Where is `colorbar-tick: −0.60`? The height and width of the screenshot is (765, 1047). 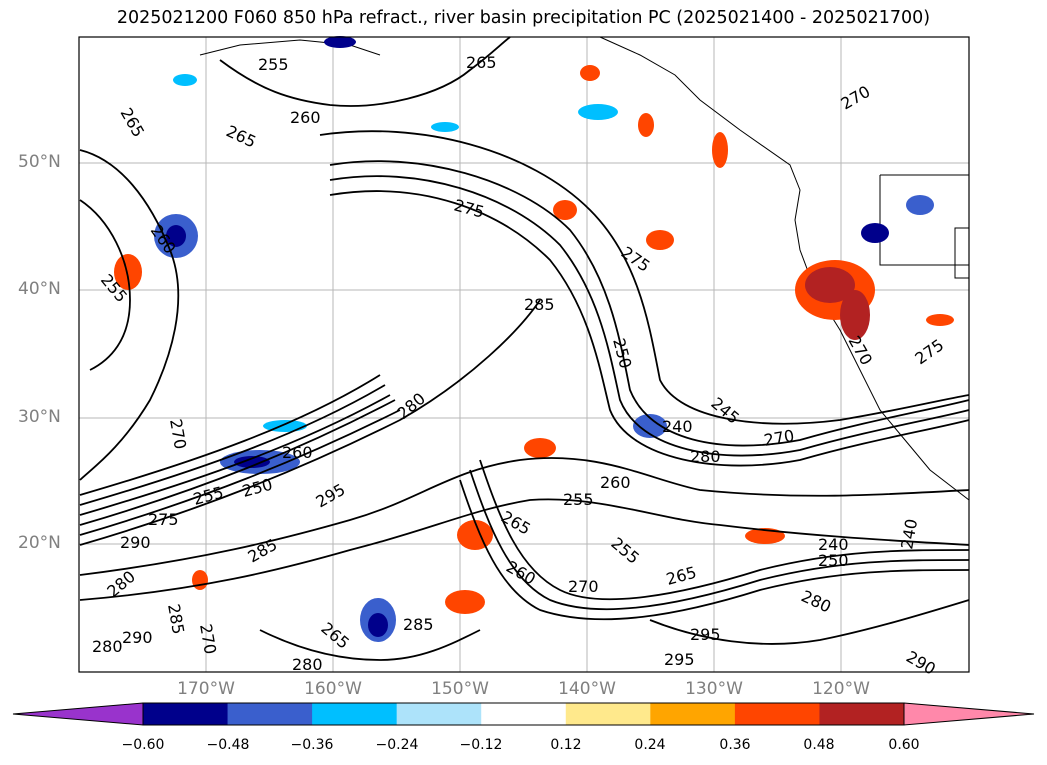 colorbar-tick: −0.60 is located at coordinates (143, 745).